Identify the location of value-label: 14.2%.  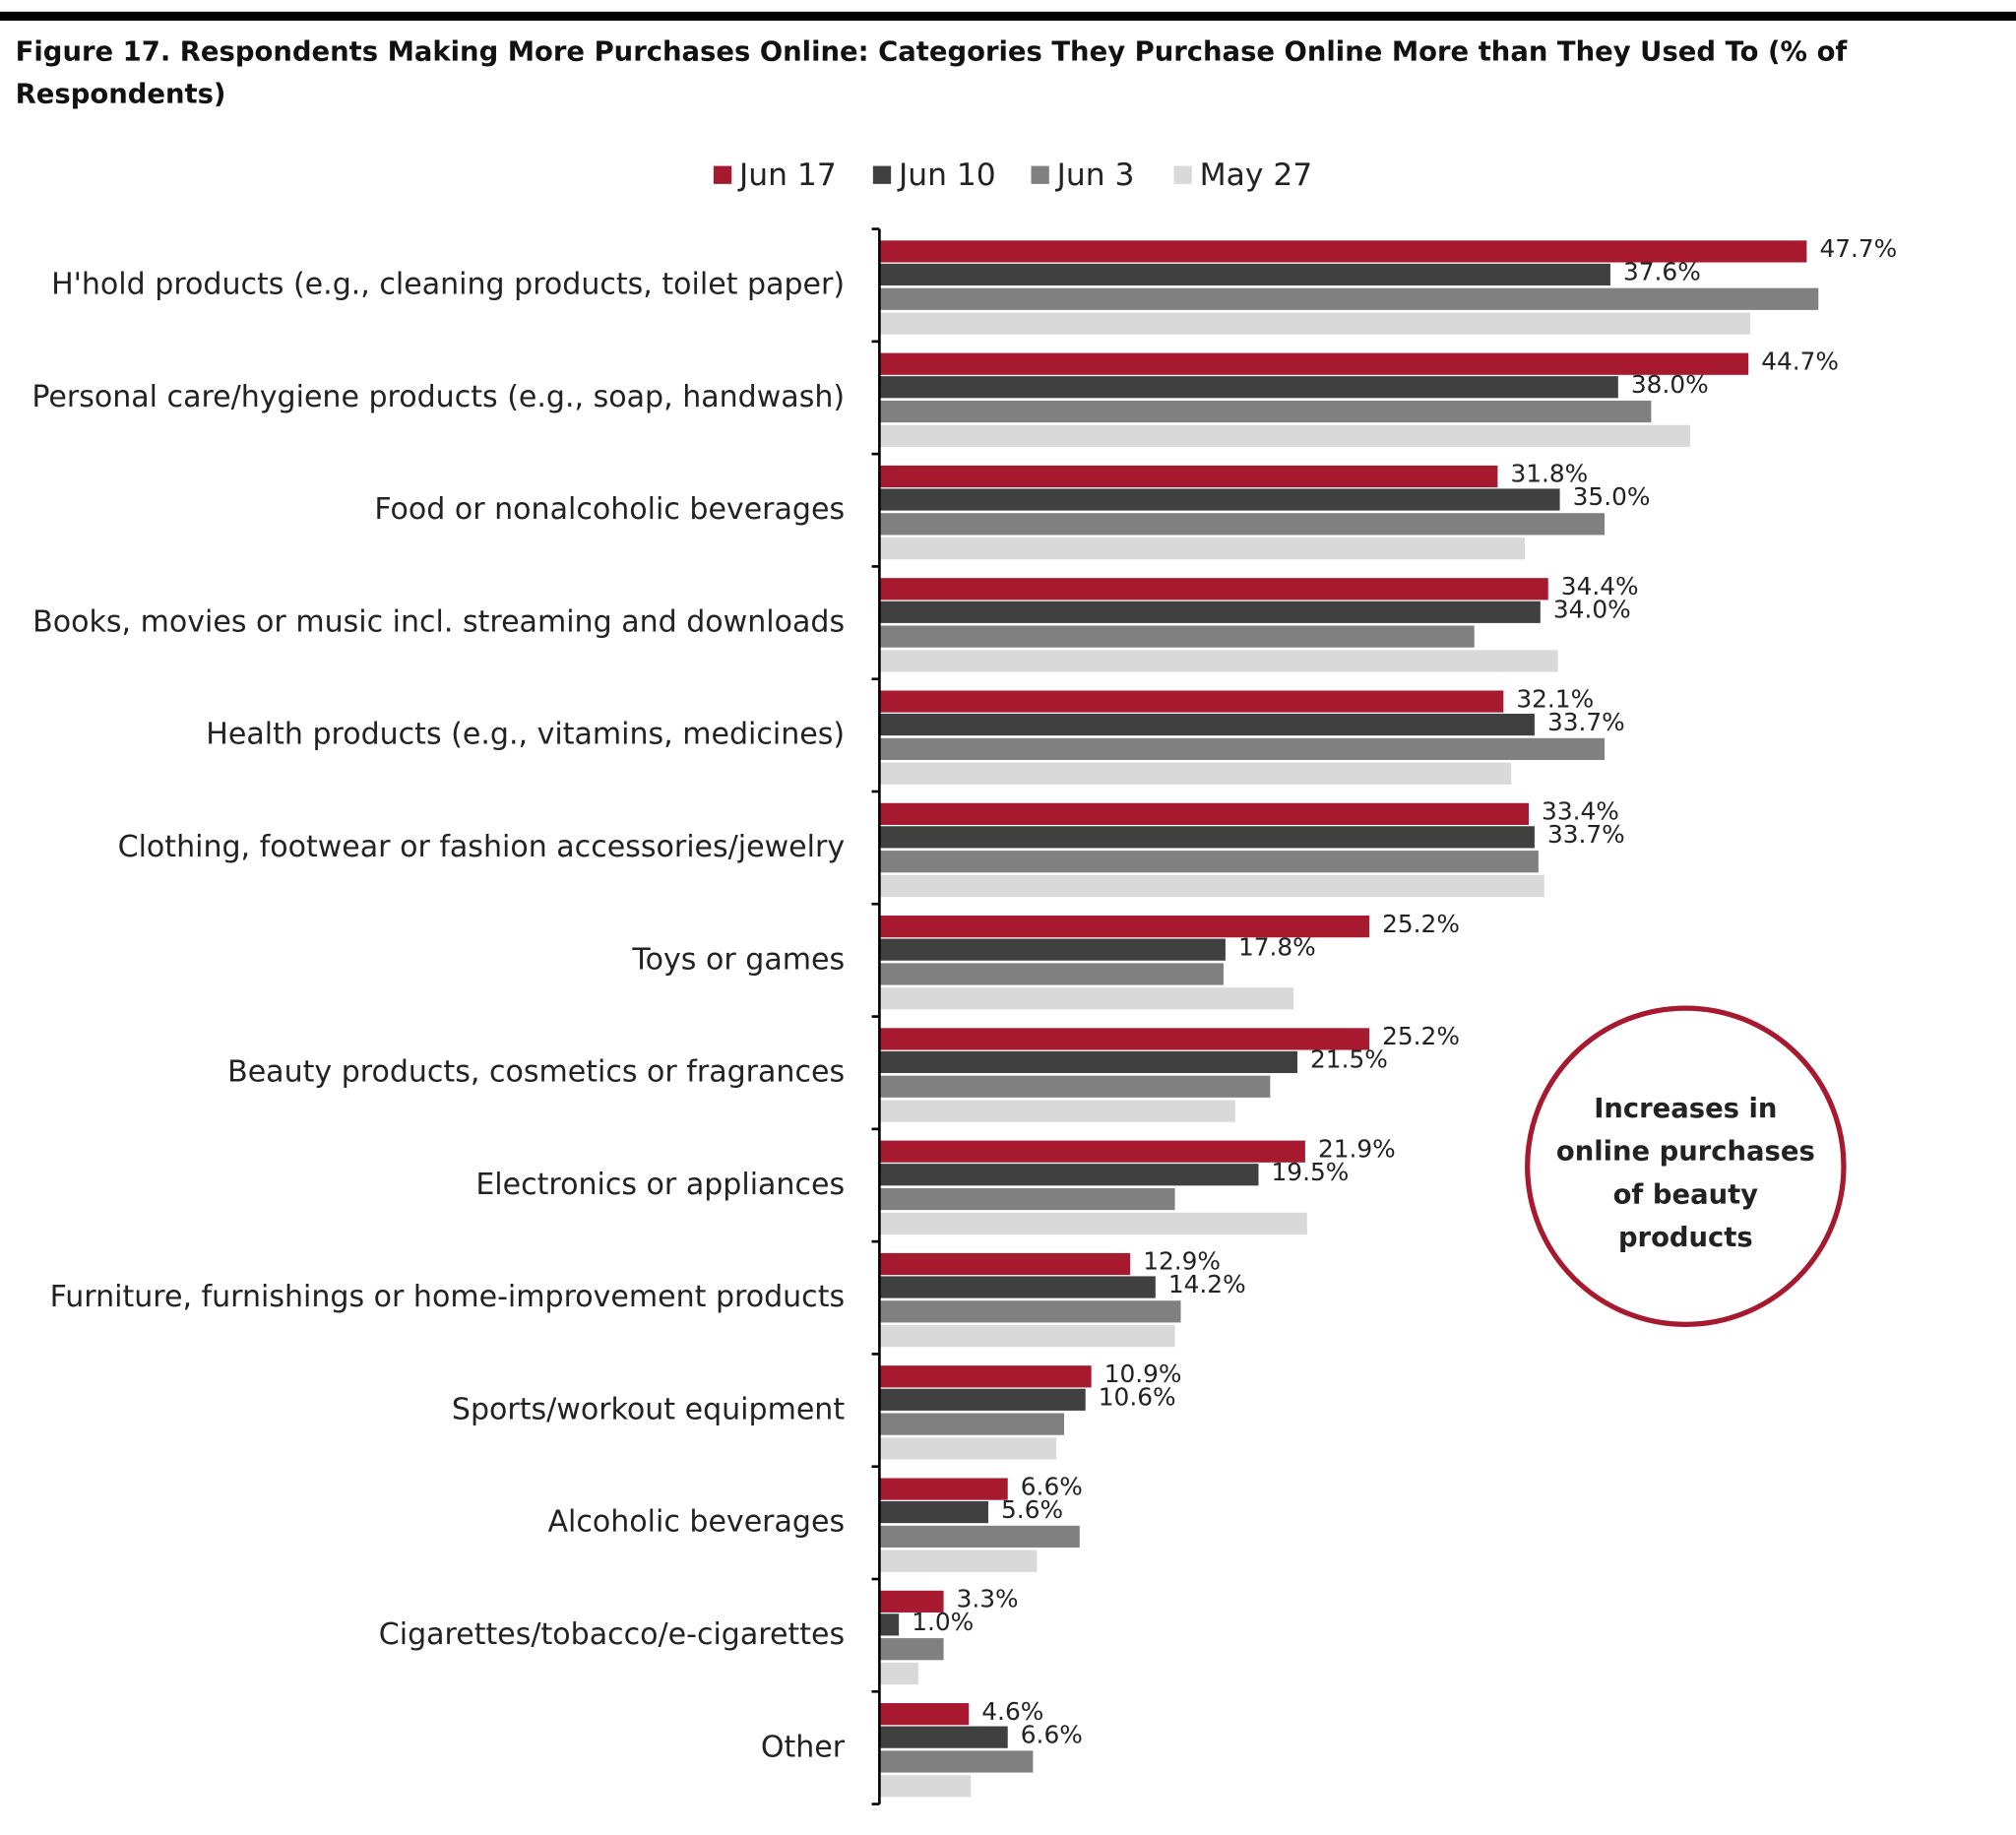
(1207, 1284).